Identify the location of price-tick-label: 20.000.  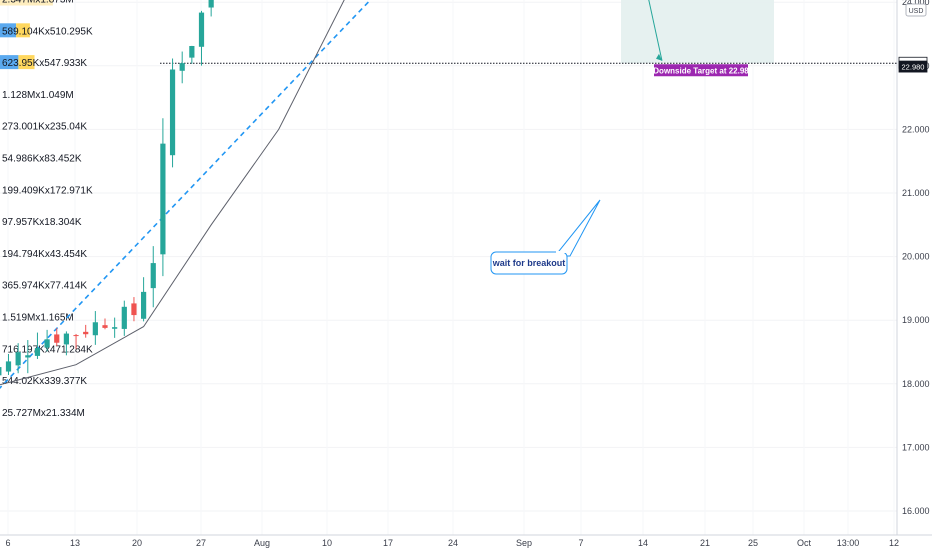
(916, 257).